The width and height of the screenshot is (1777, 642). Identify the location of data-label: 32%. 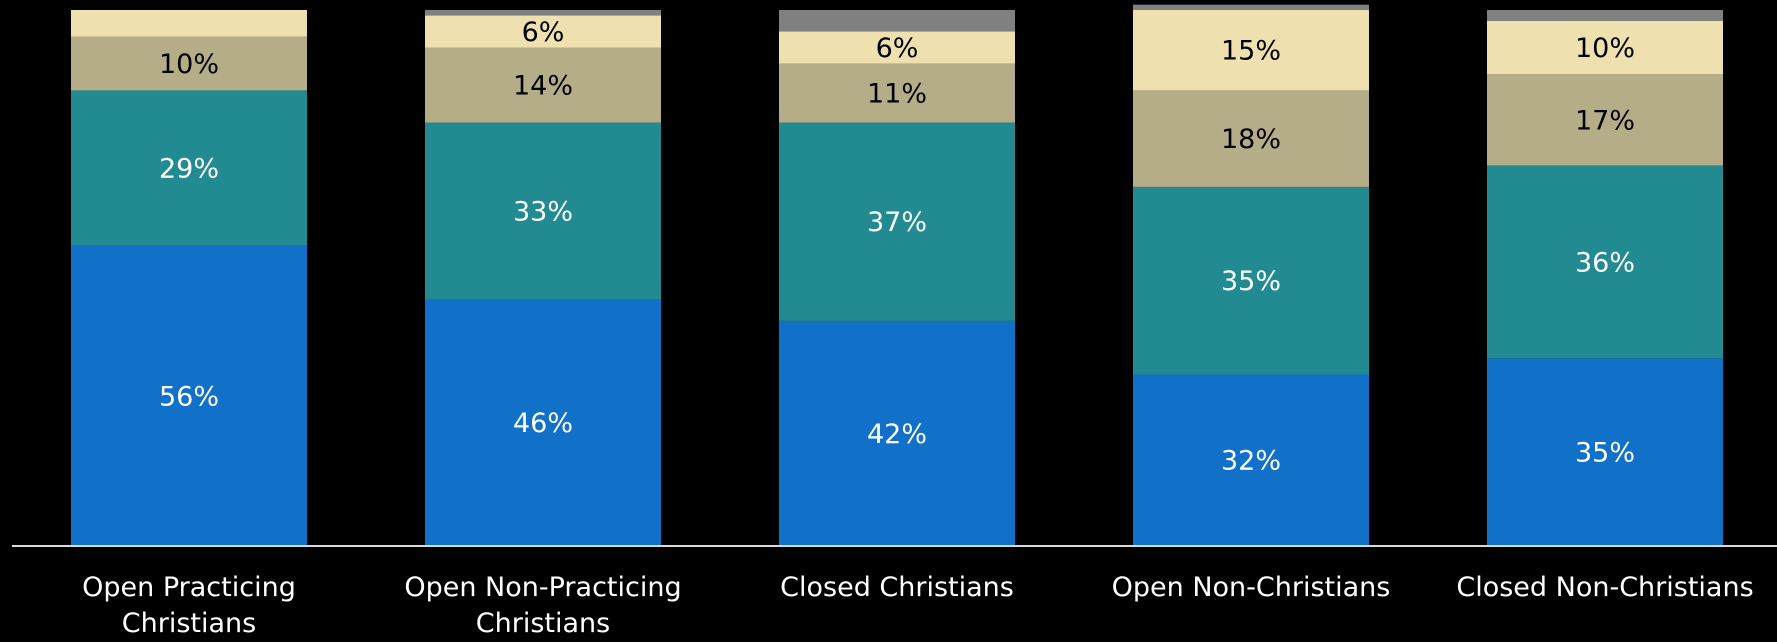
(1251, 461).